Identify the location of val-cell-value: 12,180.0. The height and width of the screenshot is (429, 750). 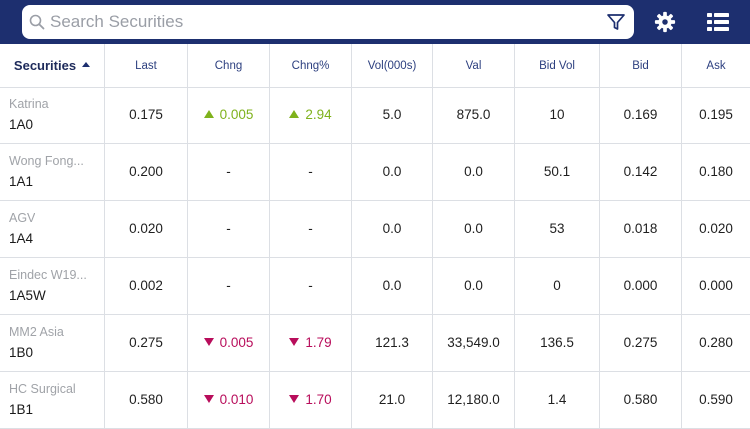
(473, 399).